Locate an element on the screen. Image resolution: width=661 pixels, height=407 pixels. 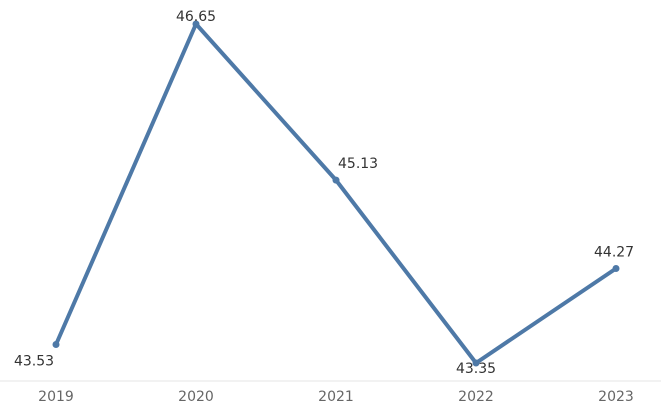
data-point-2021 is located at coordinates (336, 180).